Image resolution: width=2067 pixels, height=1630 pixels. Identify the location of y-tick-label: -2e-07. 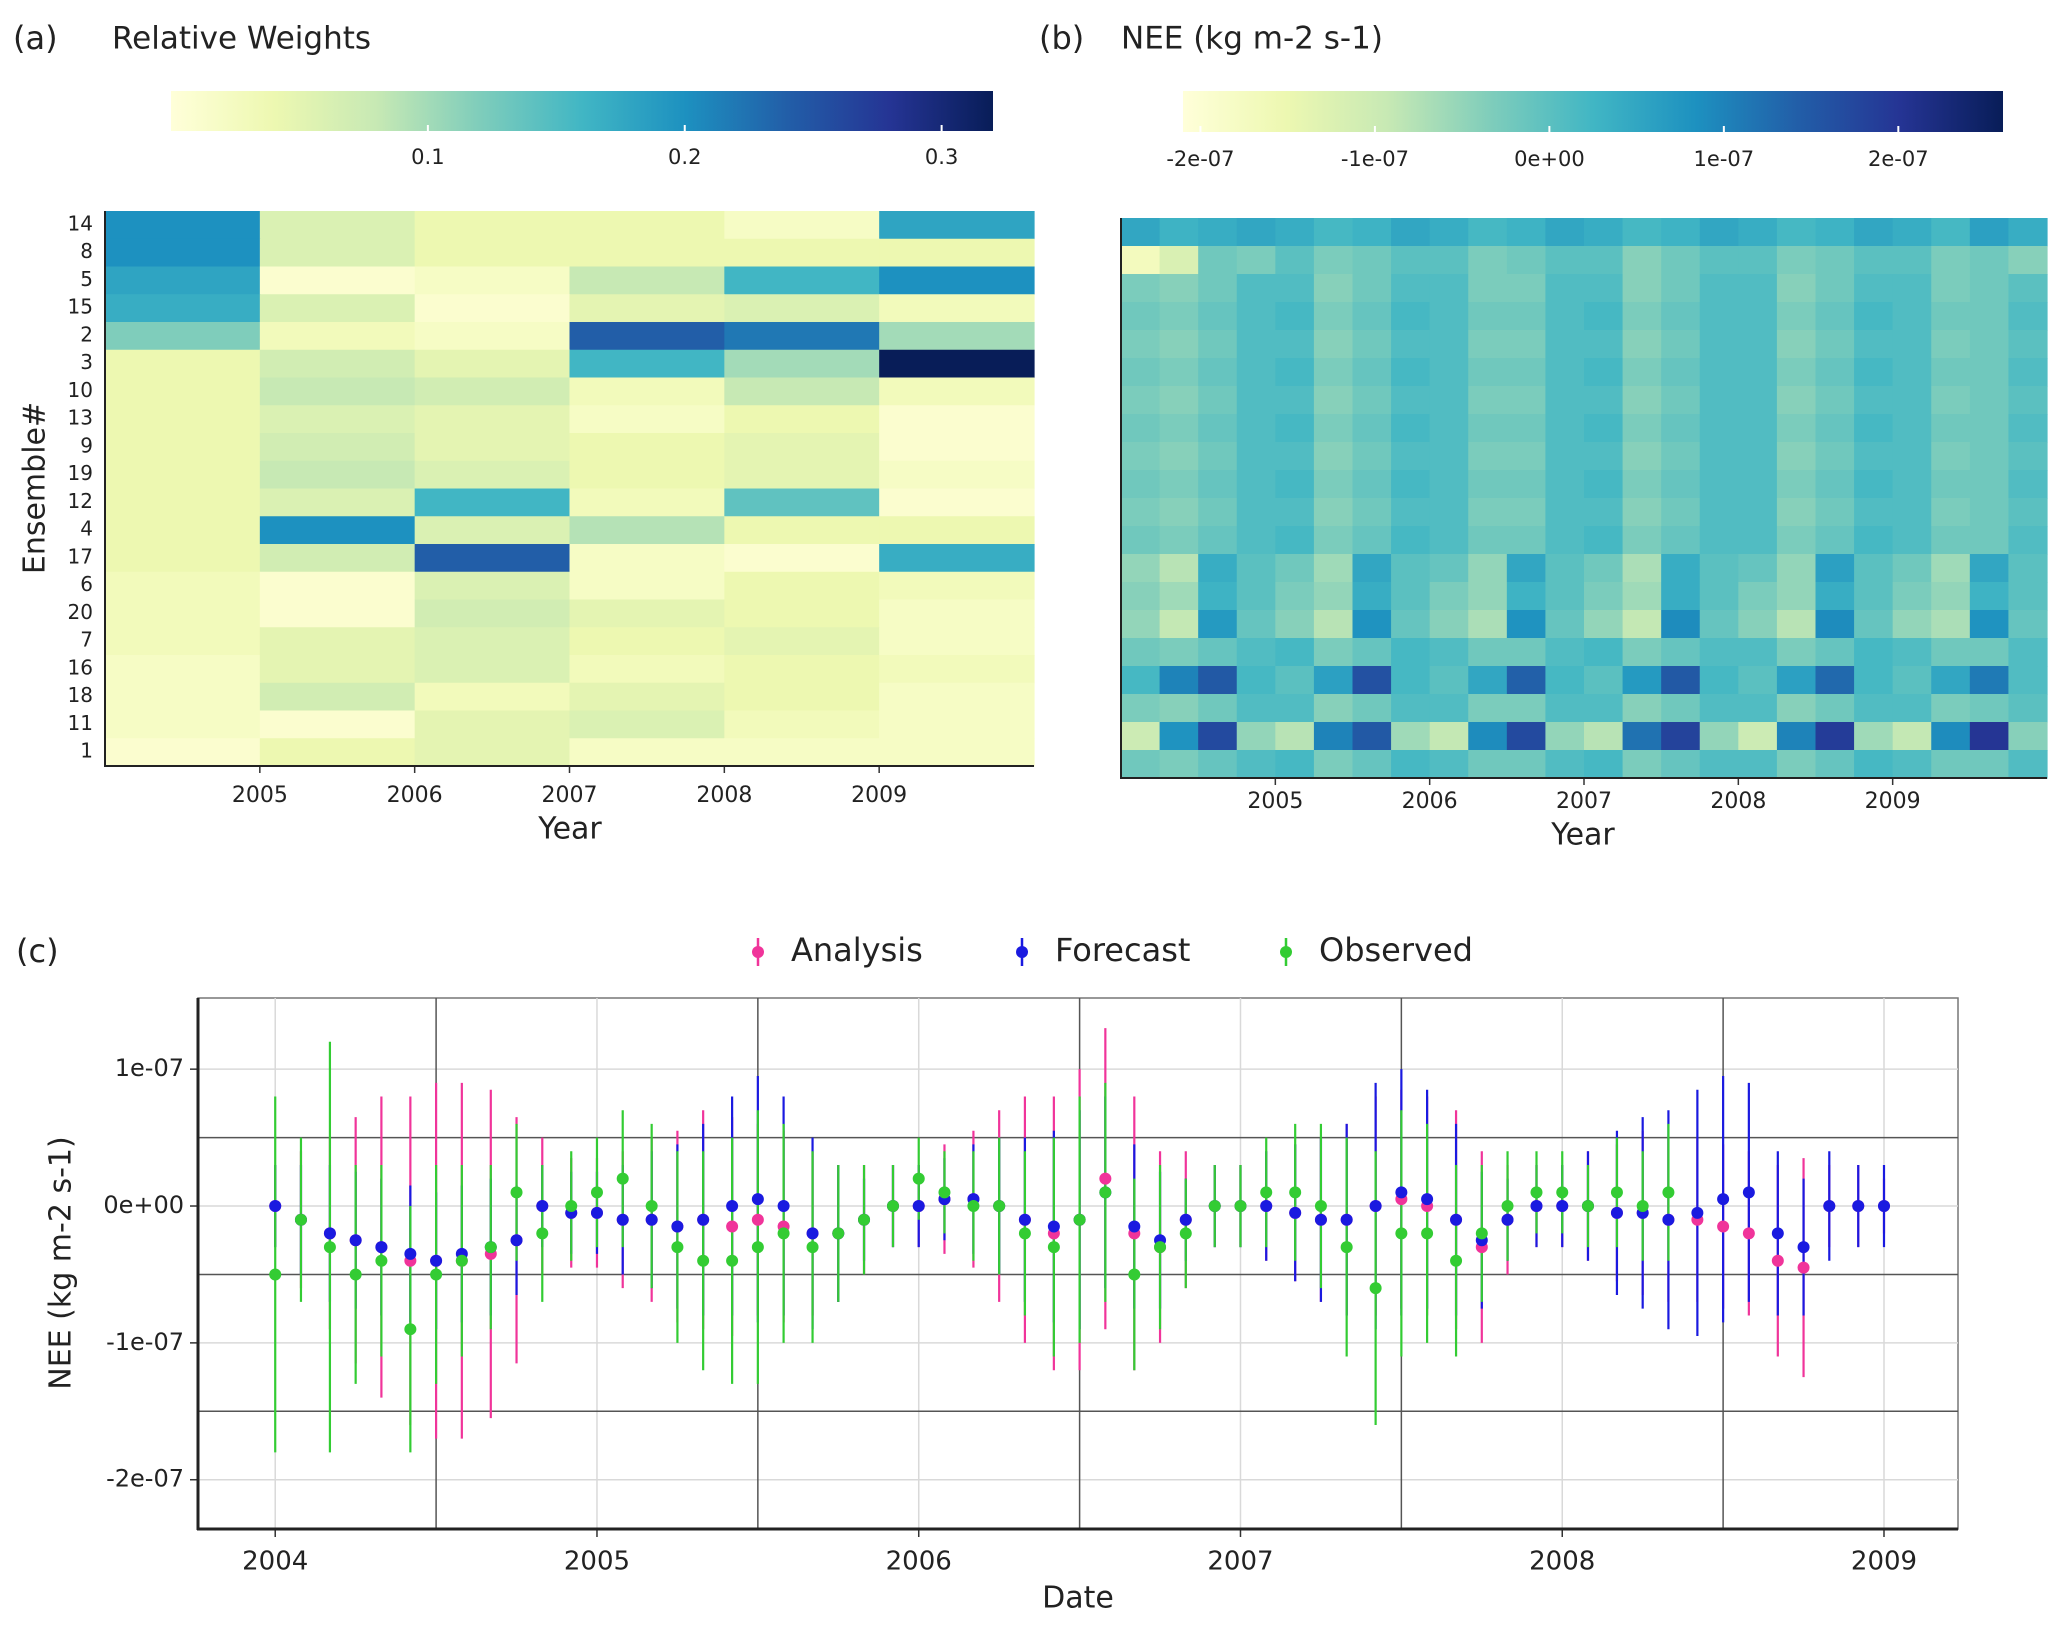
(145, 1479).